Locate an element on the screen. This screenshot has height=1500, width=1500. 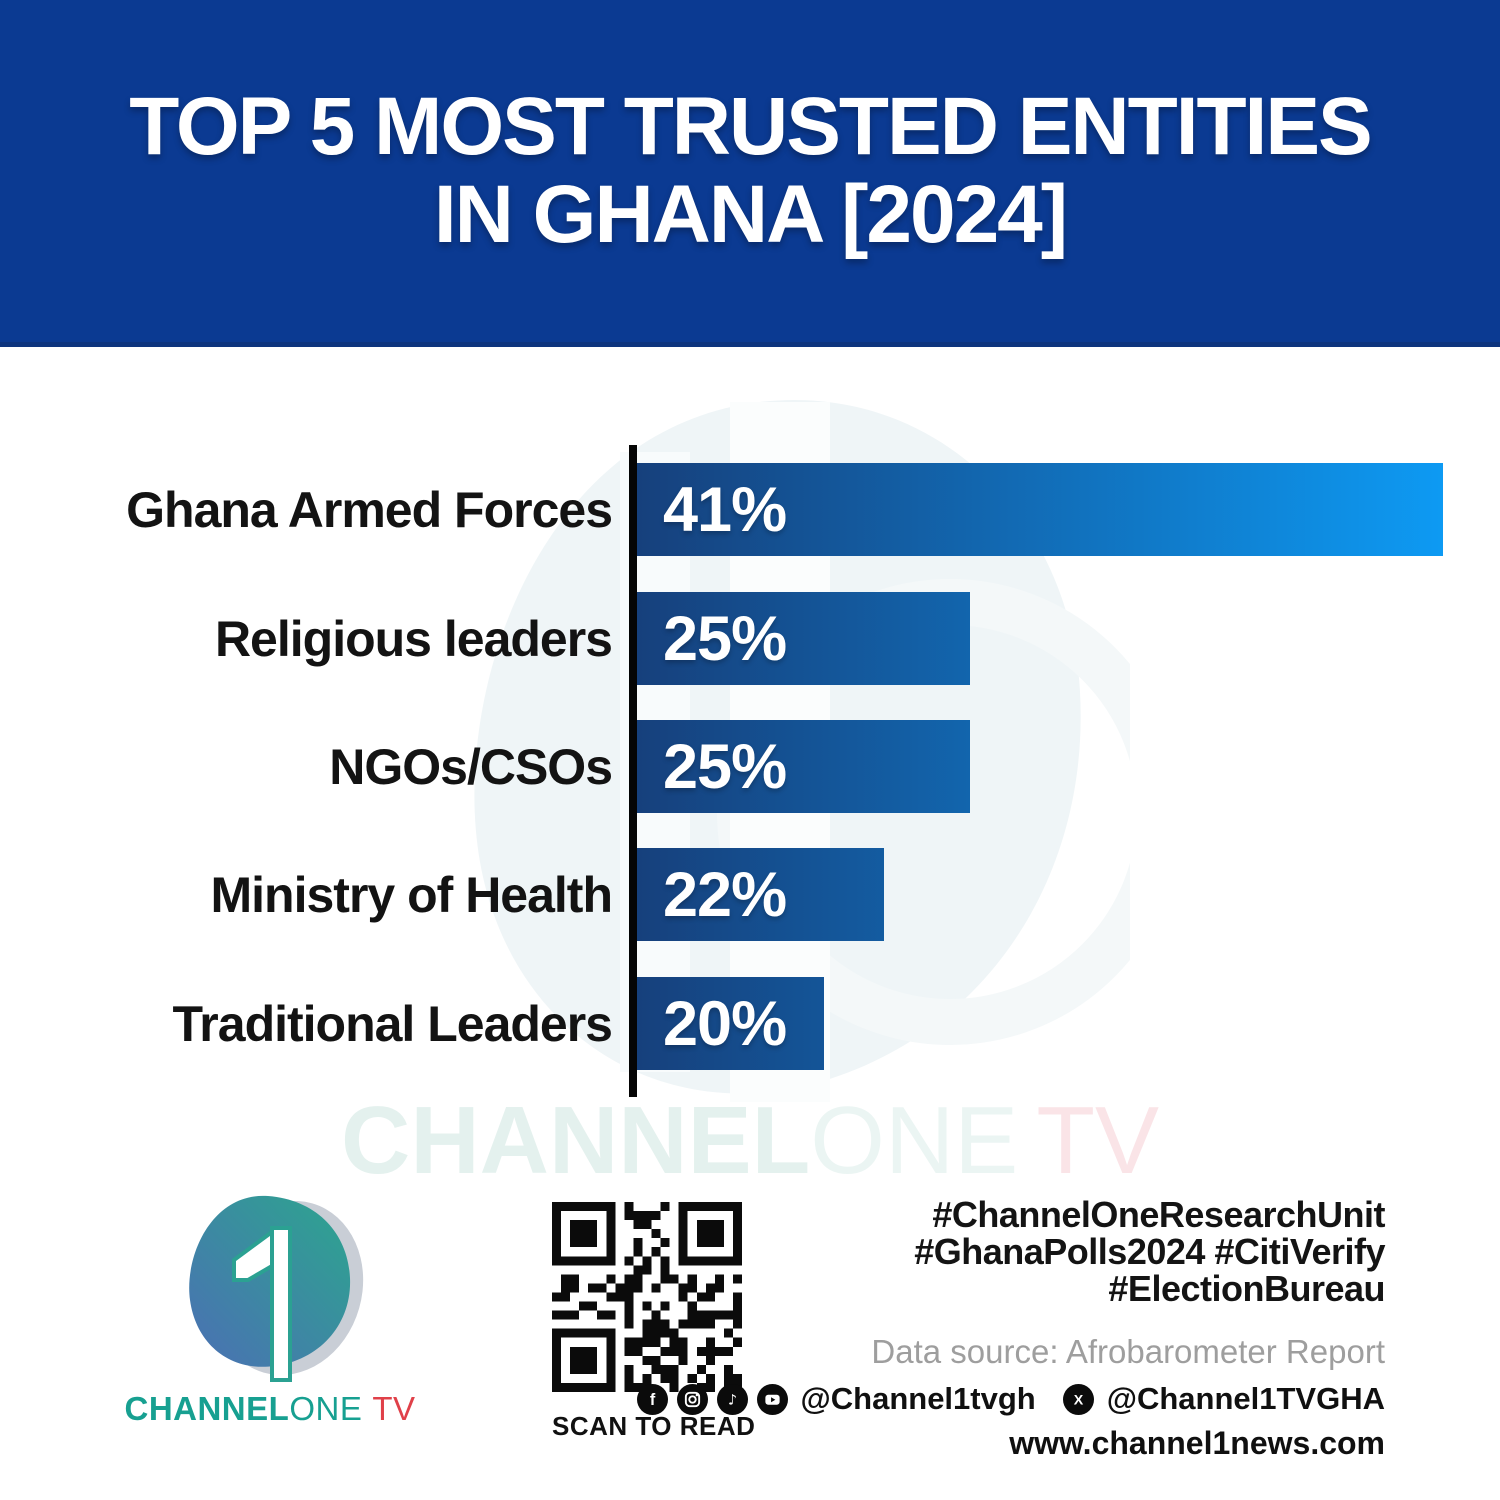
facebook-icon: f is located at coordinates (652, 1399).